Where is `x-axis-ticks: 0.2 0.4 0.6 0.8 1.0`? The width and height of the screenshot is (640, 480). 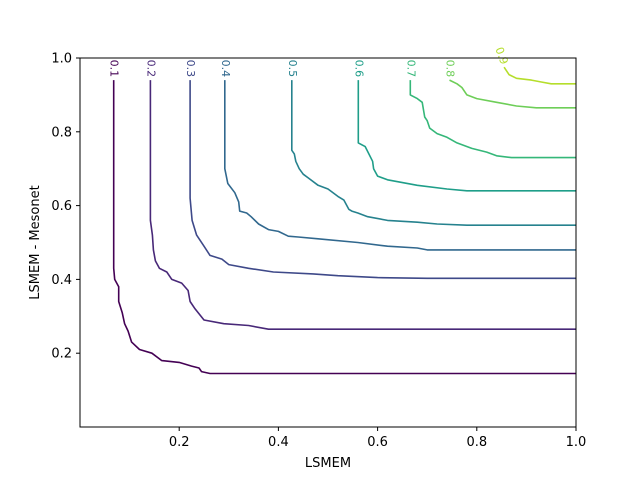
x-axis-ticks: 0.2 0.4 0.6 0.8 1.0 is located at coordinates (377, 438).